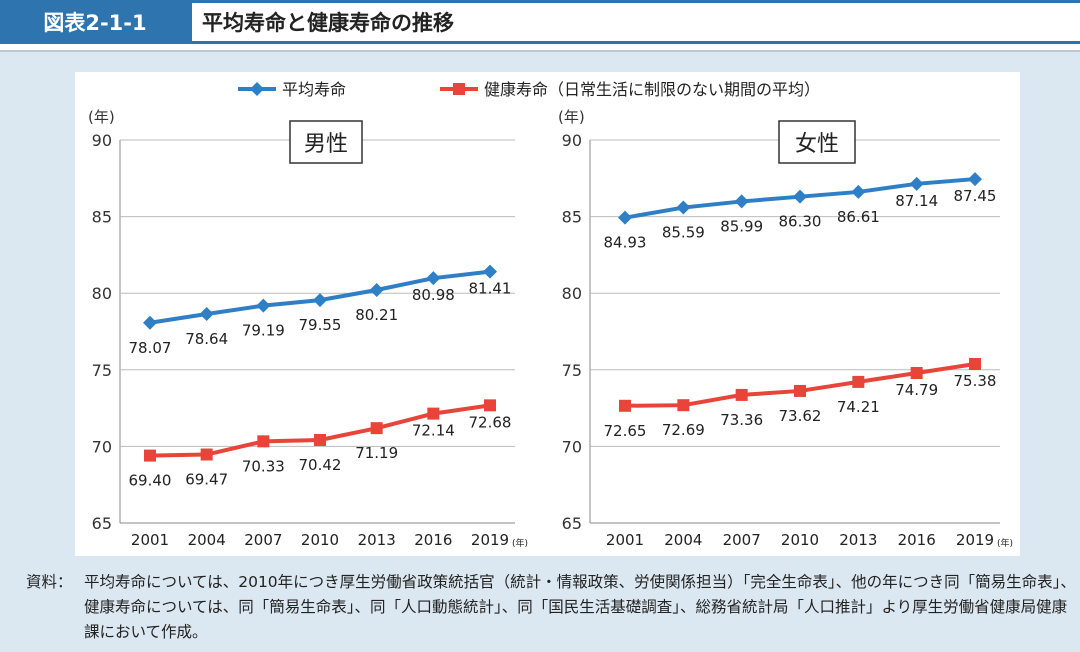 Image resolution: width=1080 pixels, height=652 pixels. Describe the element at coordinates (916, 201) in the screenshot. I see `data-label: 87.14` at that location.